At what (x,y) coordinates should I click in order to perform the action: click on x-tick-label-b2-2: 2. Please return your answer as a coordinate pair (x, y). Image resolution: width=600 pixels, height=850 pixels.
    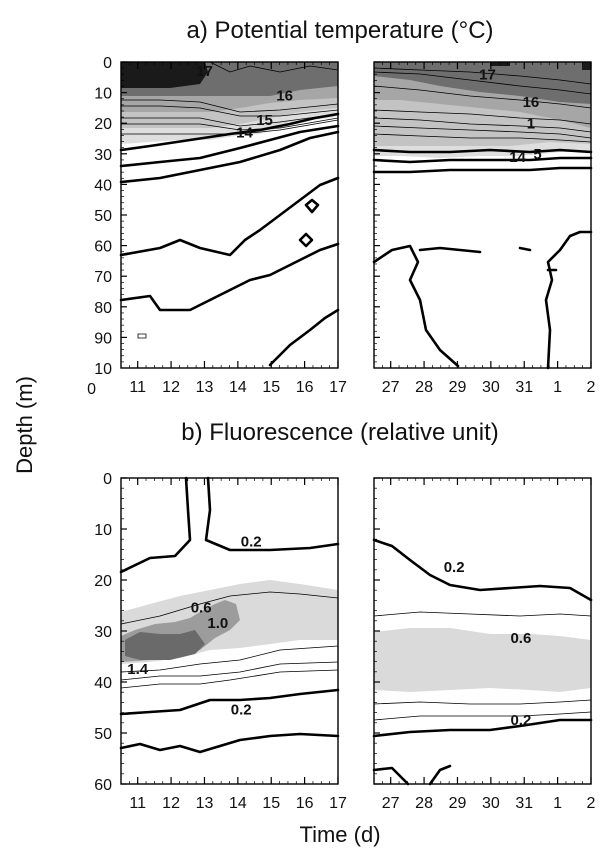
    Looking at the image, I should click on (591, 803).